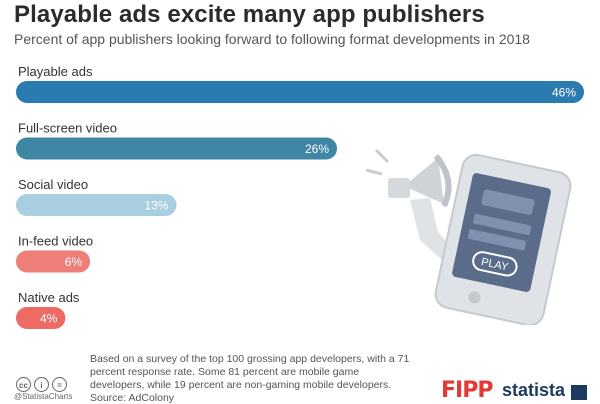 This screenshot has width=600, height=404. I want to click on value-label: 46%, so click(564, 93).